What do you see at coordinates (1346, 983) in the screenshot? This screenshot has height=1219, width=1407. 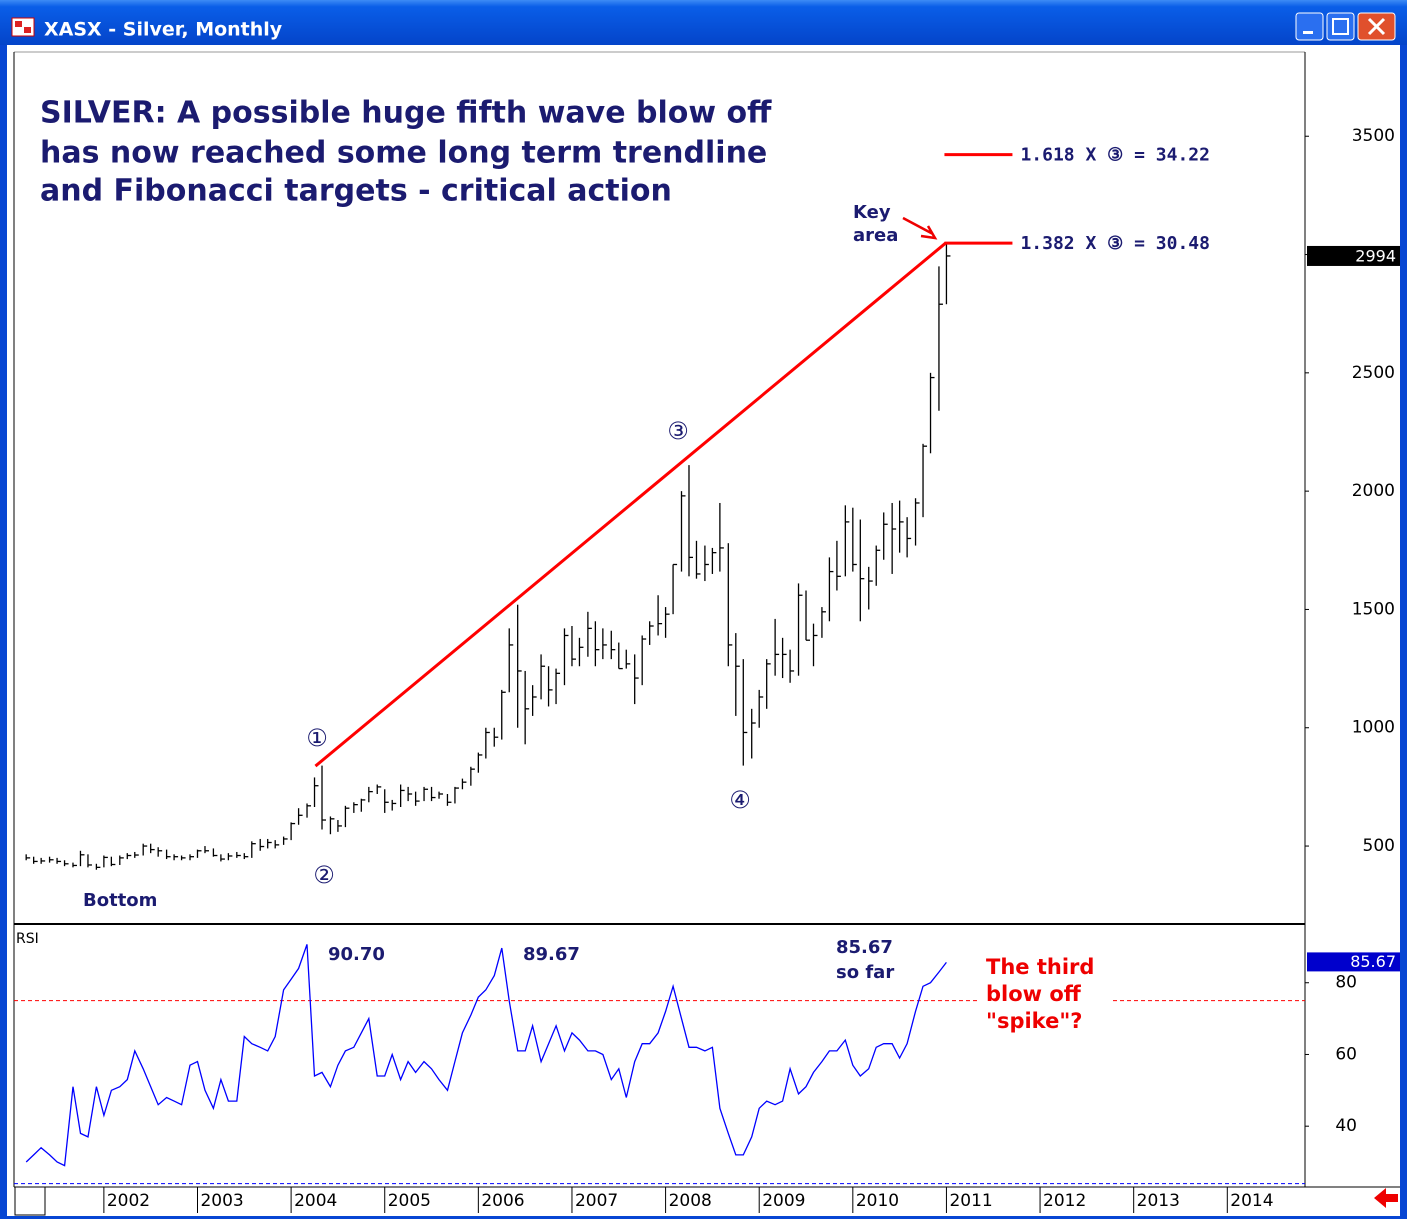 I see `y-tick-label: 80` at bounding box center [1346, 983].